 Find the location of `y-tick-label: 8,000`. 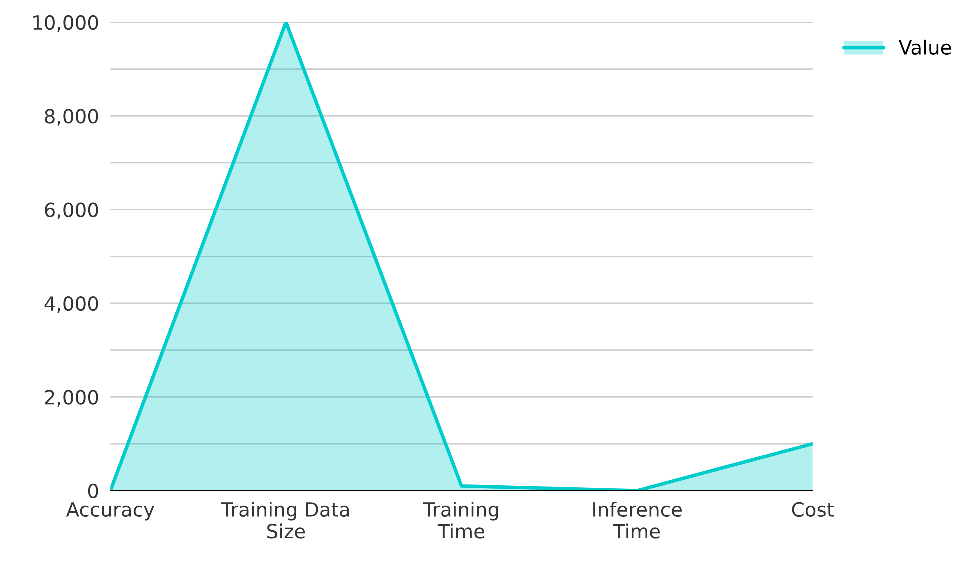

y-tick-label: 8,000 is located at coordinates (71, 117).